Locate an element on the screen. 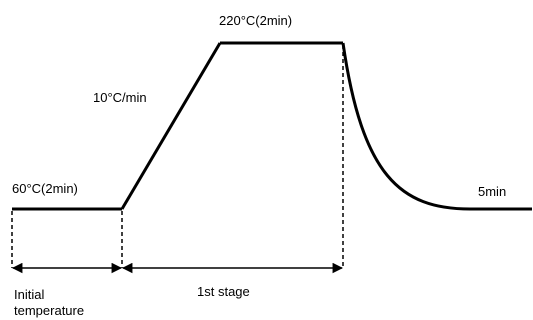 The width and height of the screenshot is (533, 320). ramp-rate-label: 10°C/min is located at coordinates (120, 97).